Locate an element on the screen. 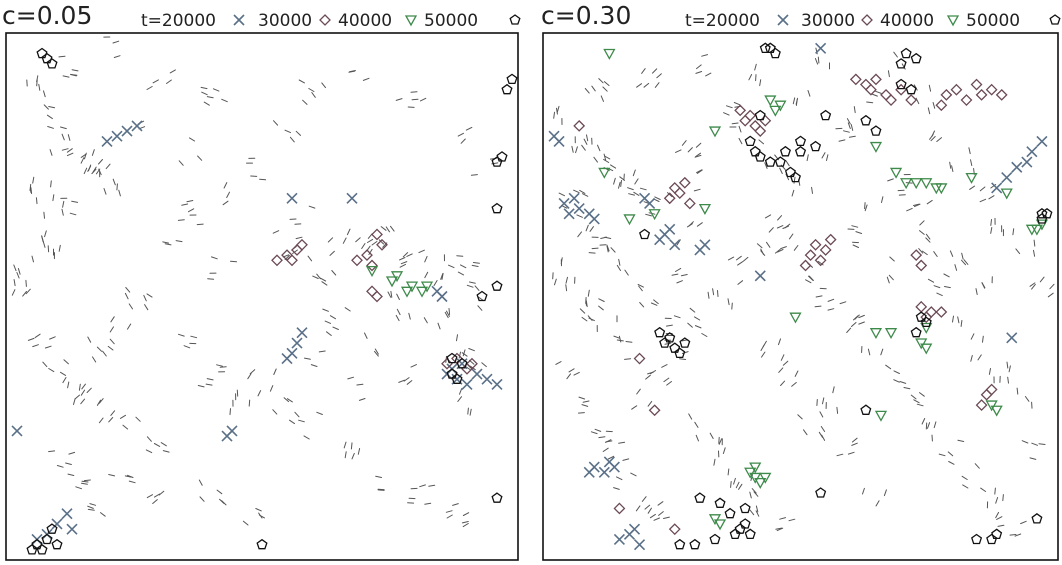 This screenshot has height=565, width=1062. legend-marker-pentagon is located at coordinates (1055, 19).